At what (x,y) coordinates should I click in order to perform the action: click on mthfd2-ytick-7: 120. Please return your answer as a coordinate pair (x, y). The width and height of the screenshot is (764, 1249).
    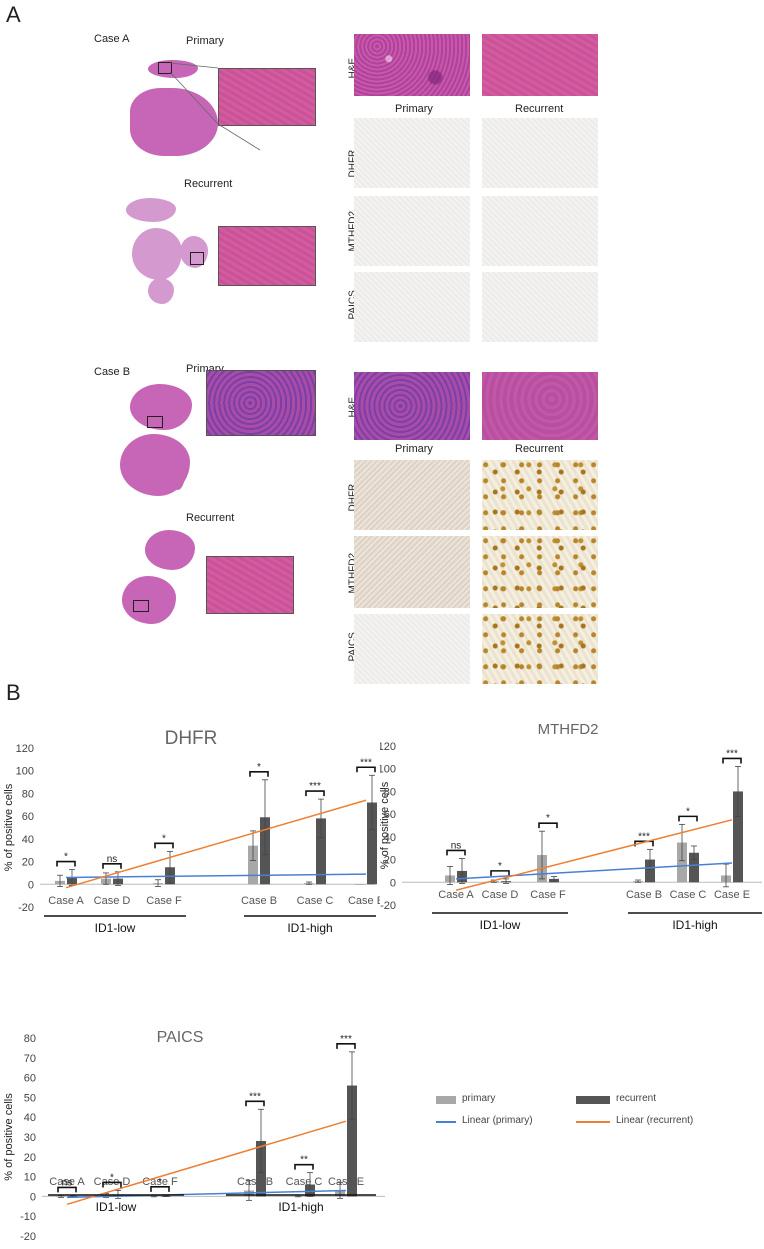
    Looking at the image, I should click on (388, 747).